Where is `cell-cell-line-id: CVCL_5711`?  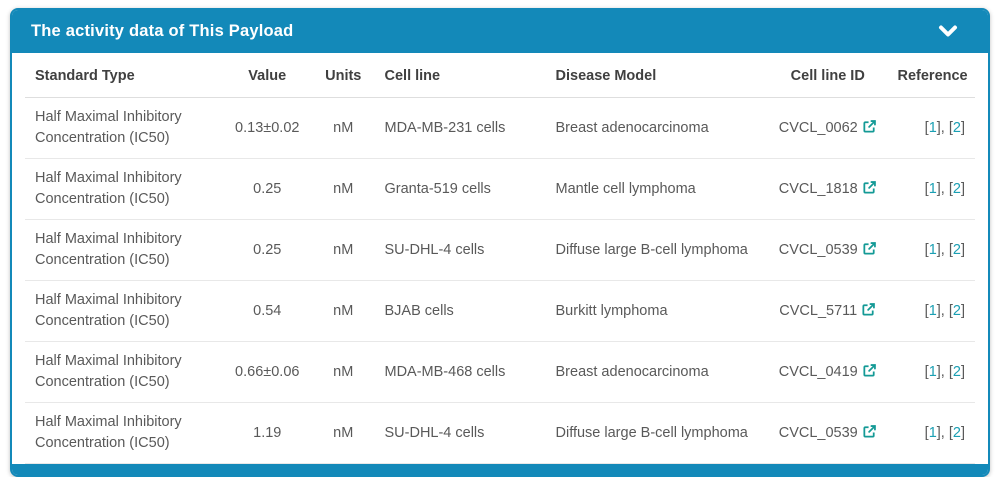 cell-cell-line-id: CVCL_5711 is located at coordinates (828, 311).